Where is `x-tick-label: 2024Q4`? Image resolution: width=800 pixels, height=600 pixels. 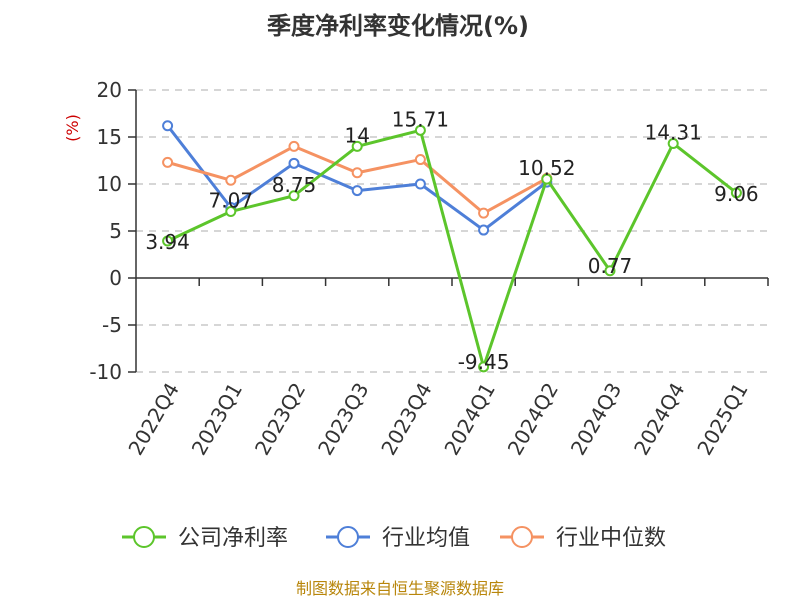
x-tick-label: 2024Q4 is located at coordinates (659, 419).